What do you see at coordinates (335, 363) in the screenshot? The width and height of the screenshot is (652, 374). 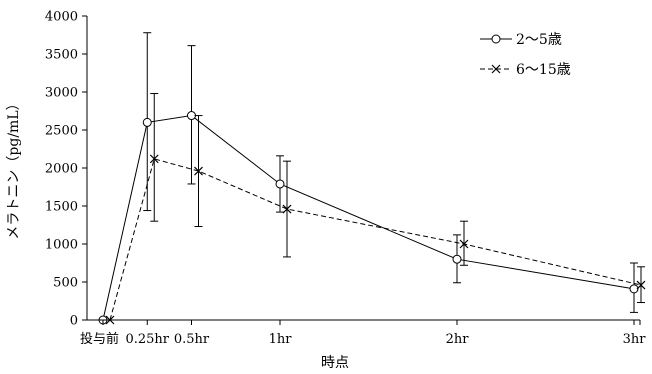 I see `x-axis-title: 時点` at bounding box center [335, 363].